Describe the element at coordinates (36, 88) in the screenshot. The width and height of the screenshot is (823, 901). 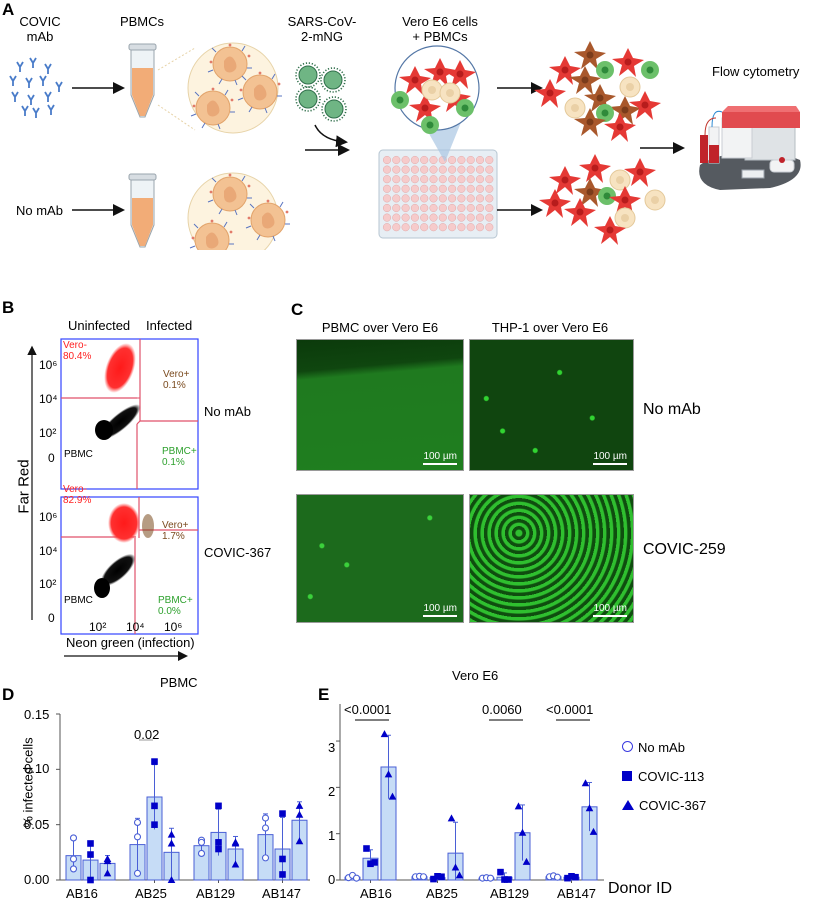
I see `antibody-cluster-icon` at that location.